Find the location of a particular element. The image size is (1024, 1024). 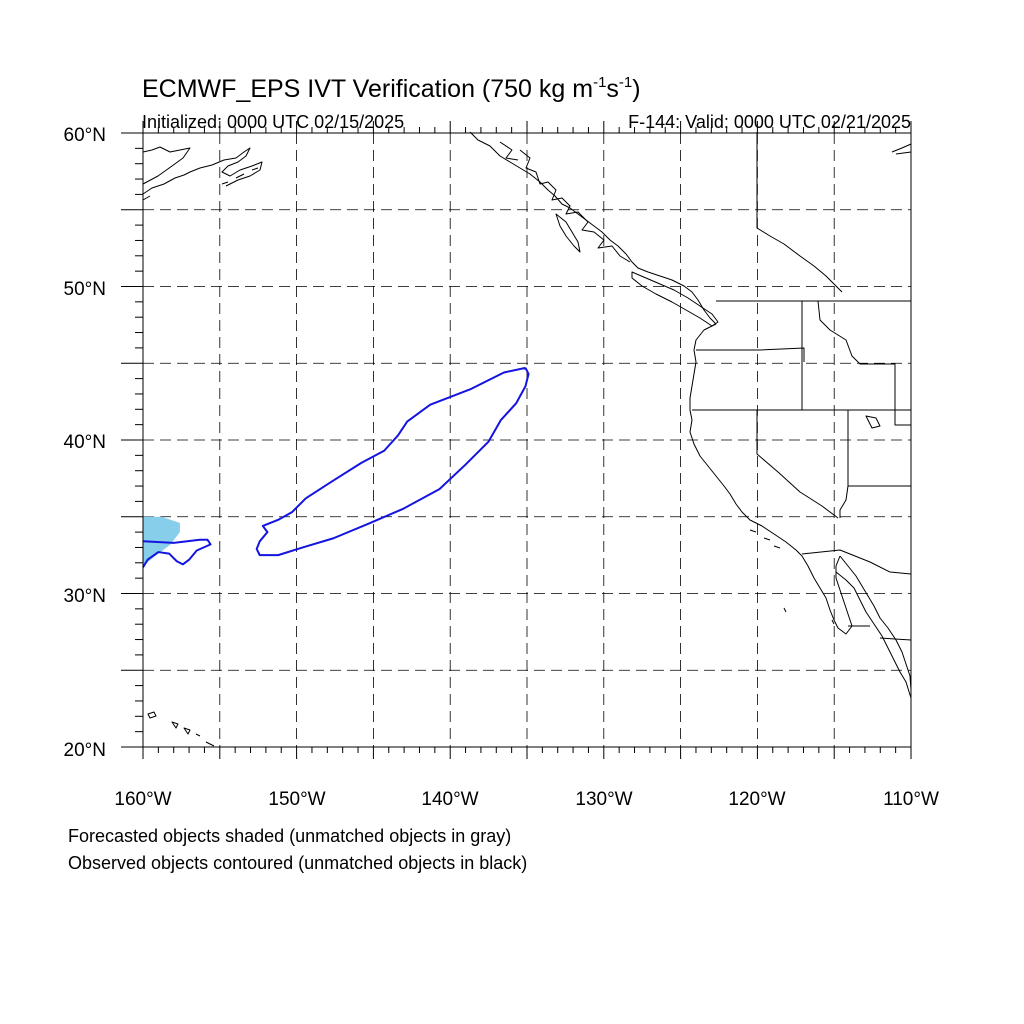

yukon-bc-border is located at coordinates (799, 212).